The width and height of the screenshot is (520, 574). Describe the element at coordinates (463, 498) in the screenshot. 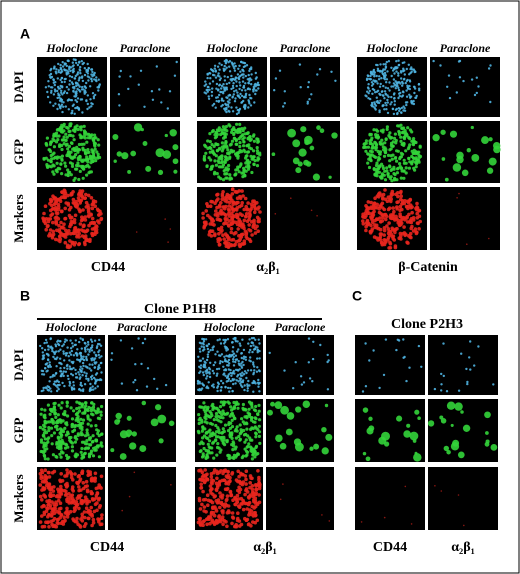

I see `micrograph-bg` at that location.